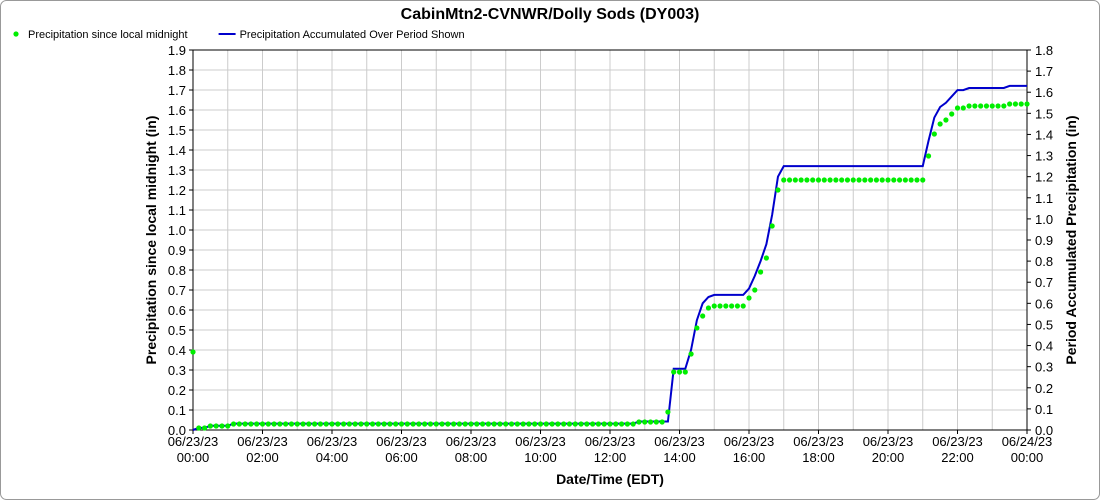  Describe the element at coordinates (177, 270) in the screenshot. I see `y-tick-label: 0.8` at that location.